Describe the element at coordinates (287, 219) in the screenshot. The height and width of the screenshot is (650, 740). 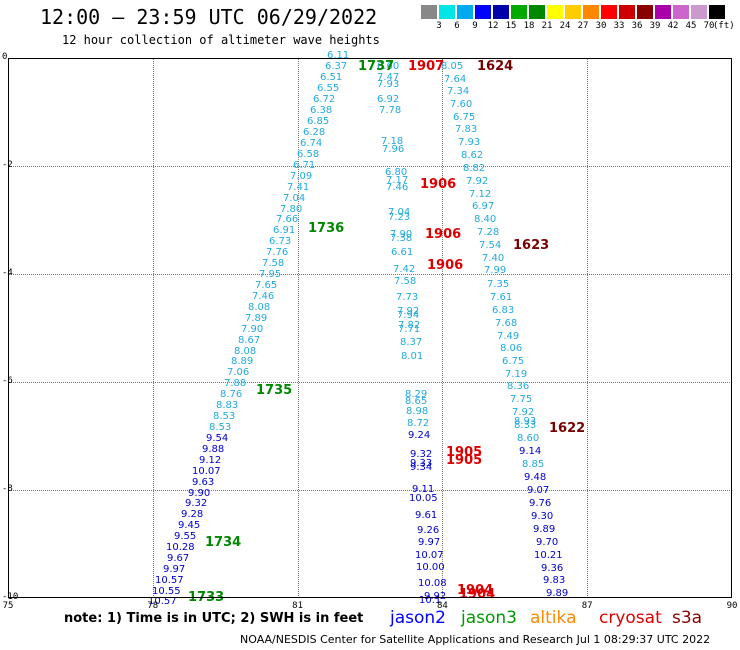
I see `wave-height-value: 7.66` at that location.